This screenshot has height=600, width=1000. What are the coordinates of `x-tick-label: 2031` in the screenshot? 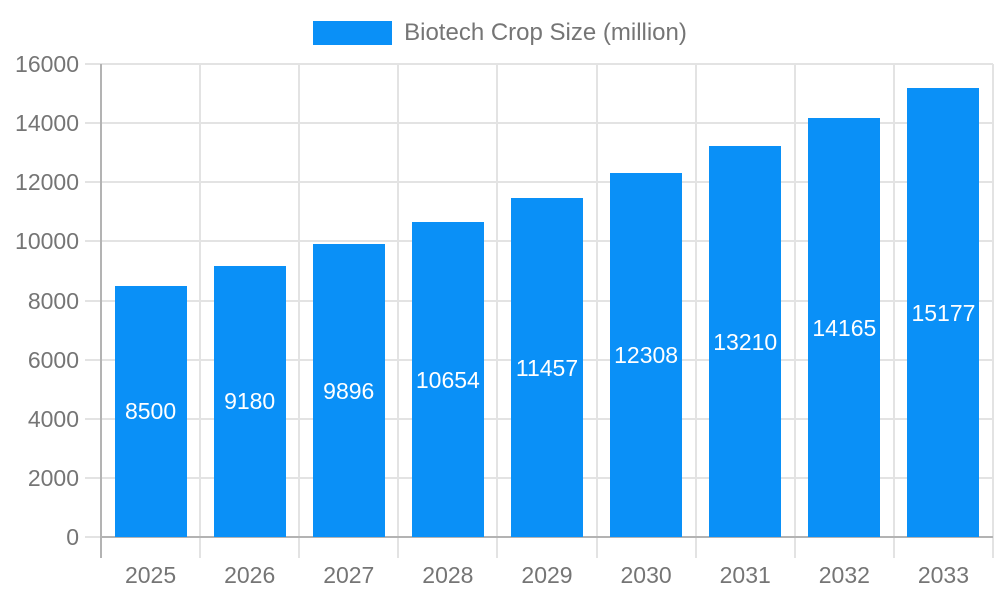 It's located at (745, 575).